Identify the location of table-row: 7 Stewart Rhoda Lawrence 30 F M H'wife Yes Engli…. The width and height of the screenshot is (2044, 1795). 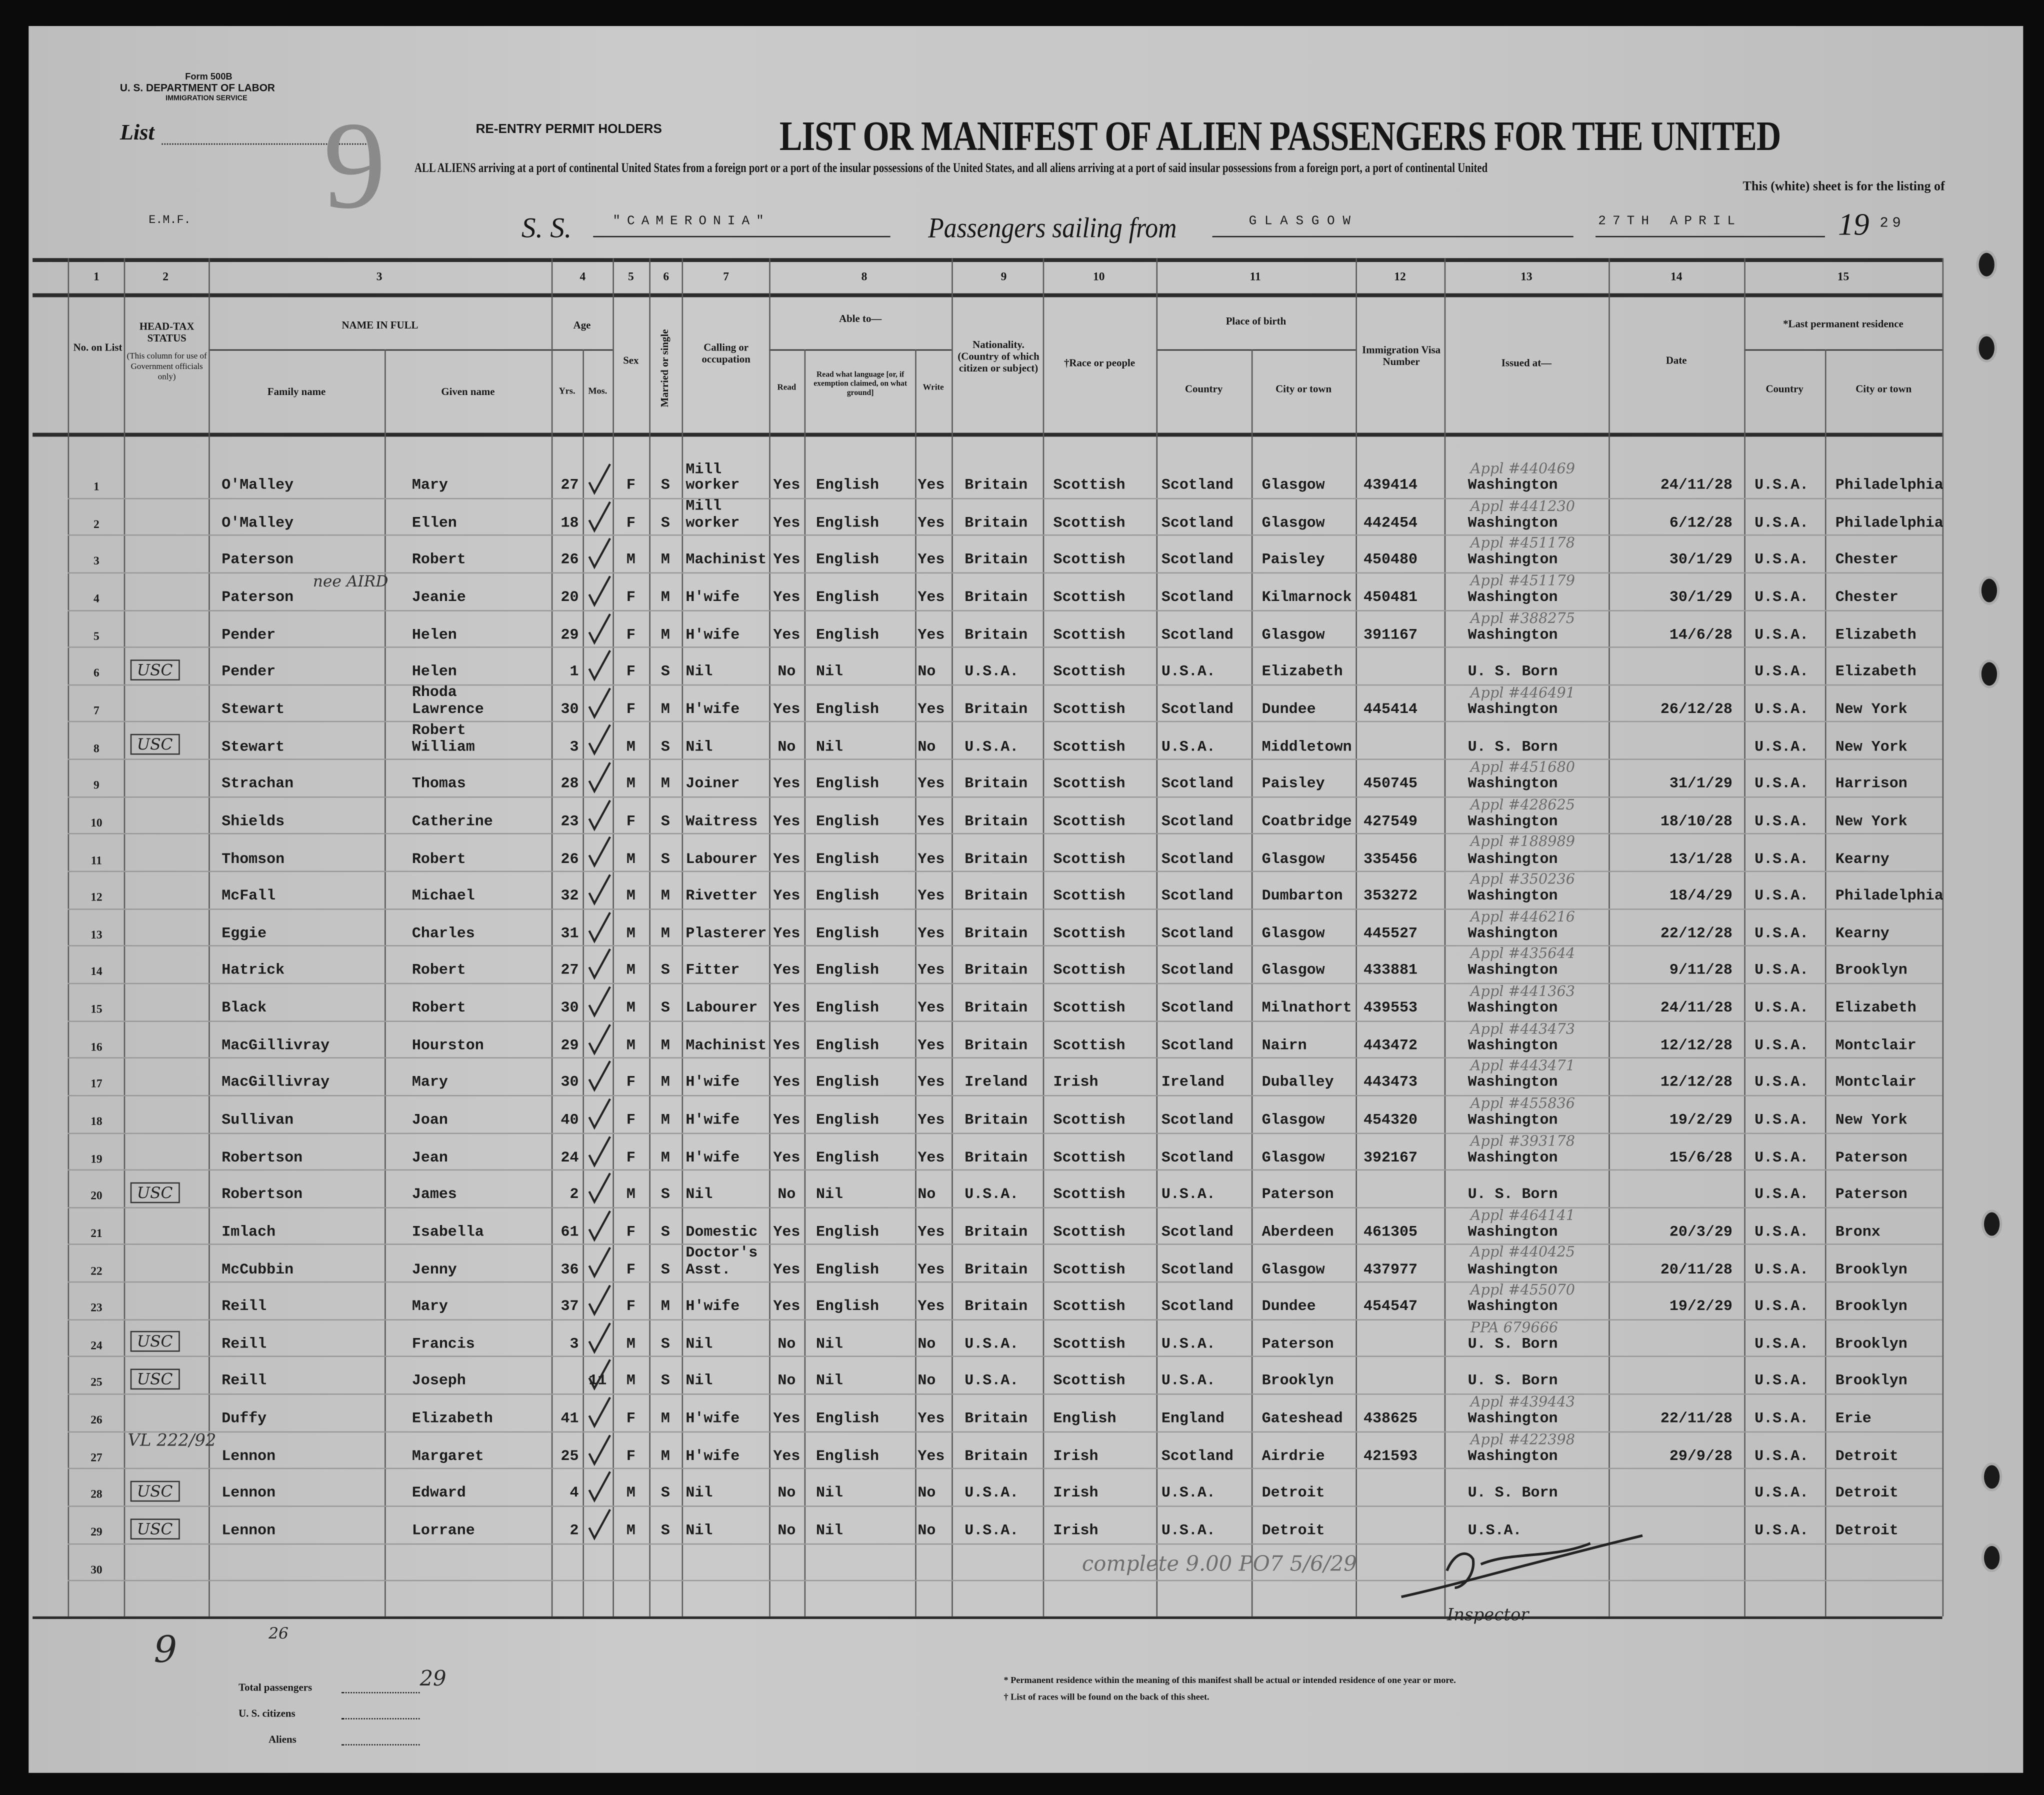
(971, 704).